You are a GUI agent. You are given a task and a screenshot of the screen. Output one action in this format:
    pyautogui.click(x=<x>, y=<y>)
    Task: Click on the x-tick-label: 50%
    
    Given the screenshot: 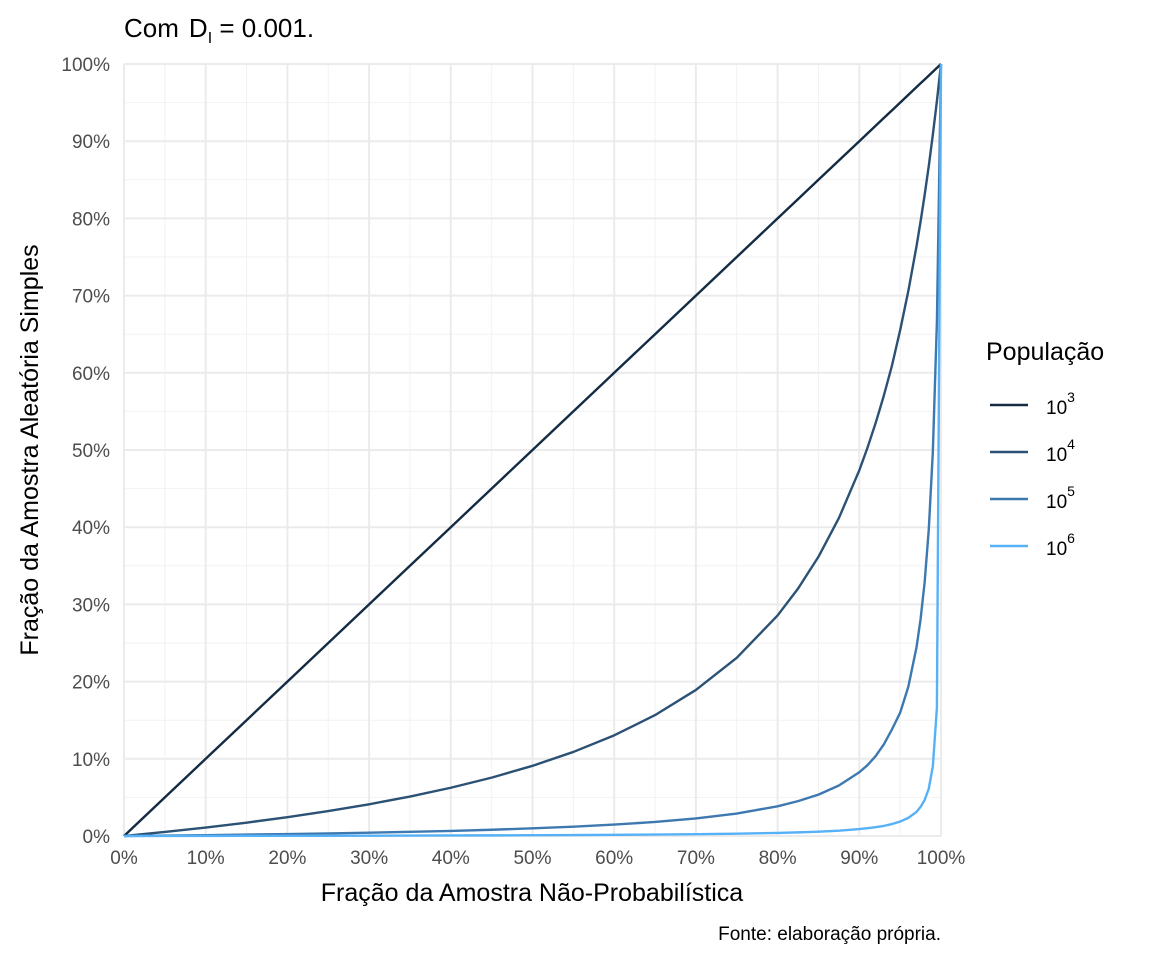 What is the action you would take?
    pyautogui.click(x=532, y=858)
    